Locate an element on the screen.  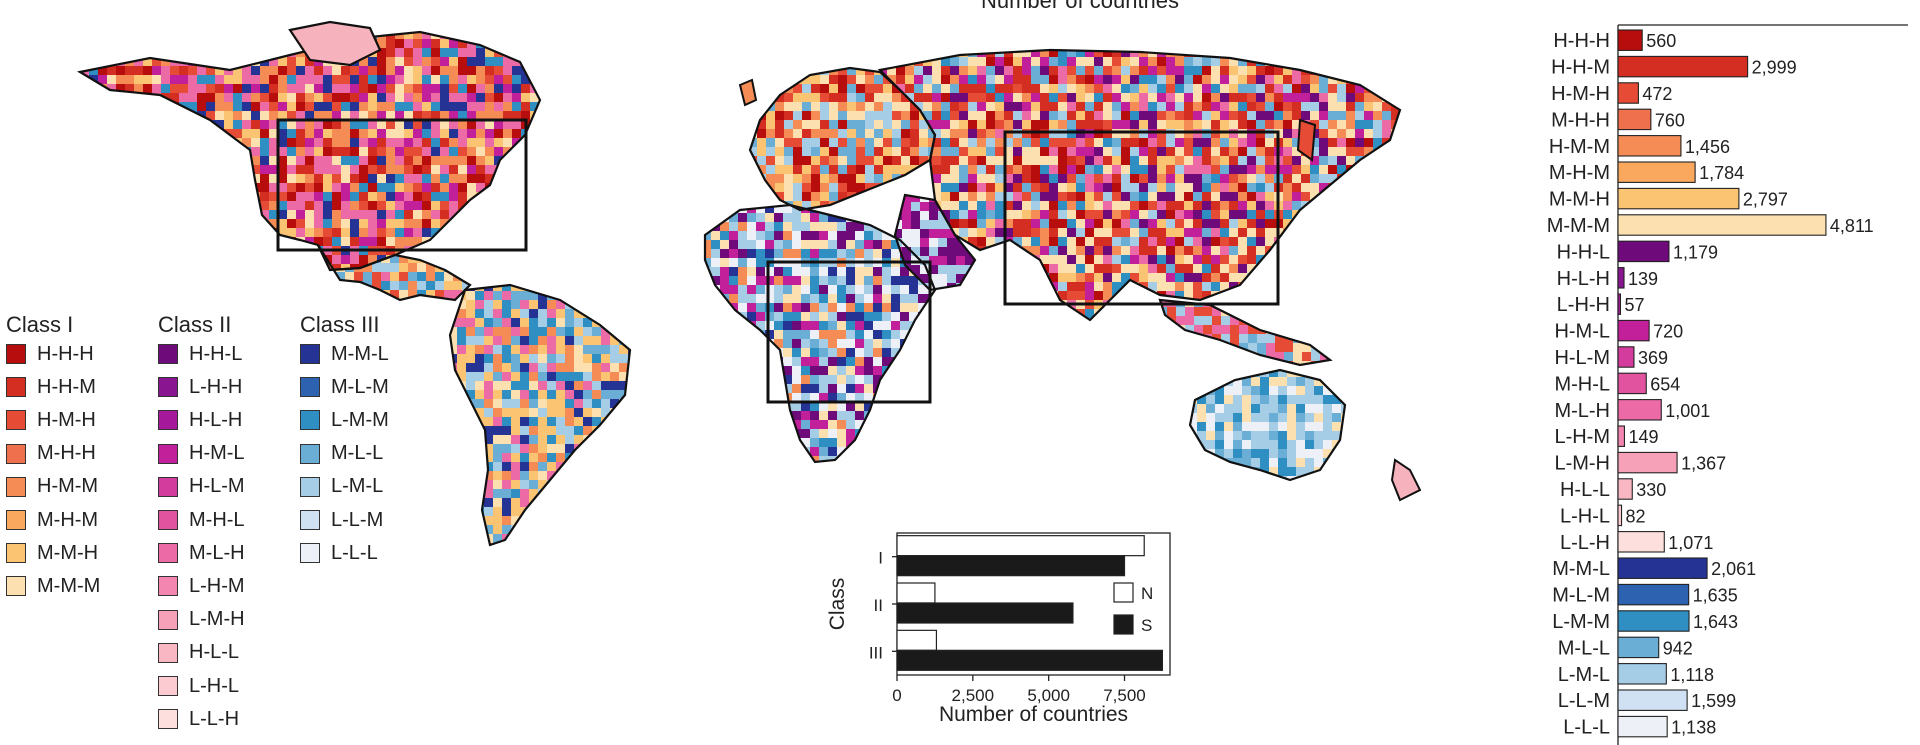
bar-value-label: 560 is located at coordinates (1661, 41).